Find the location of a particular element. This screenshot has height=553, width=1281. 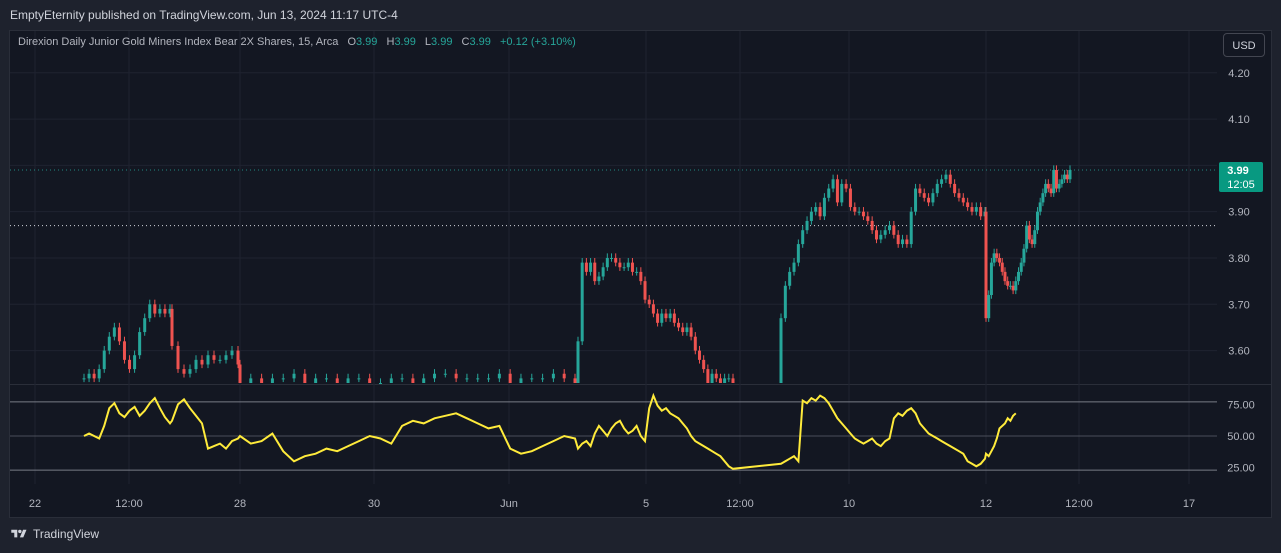

last-price-value: 3.99 is located at coordinates (1237, 171).